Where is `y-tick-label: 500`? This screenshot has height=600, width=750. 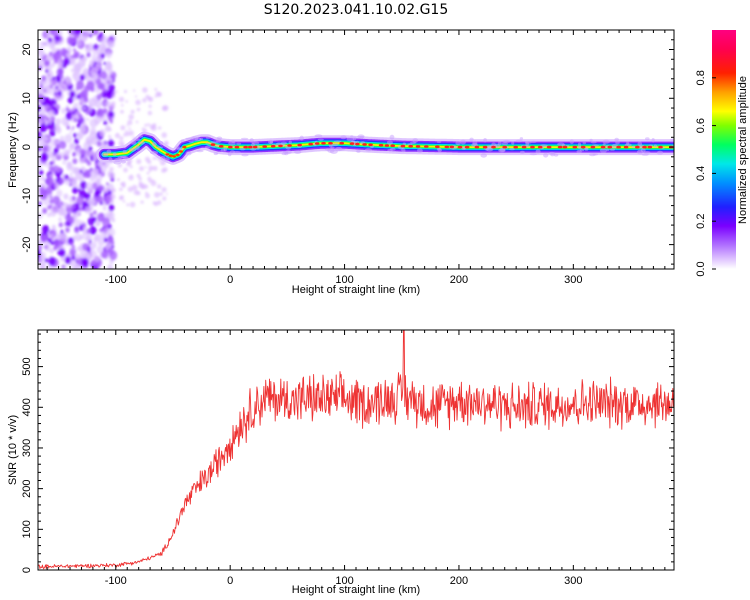
y-tick-label: 500 is located at coordinates (27, 366).